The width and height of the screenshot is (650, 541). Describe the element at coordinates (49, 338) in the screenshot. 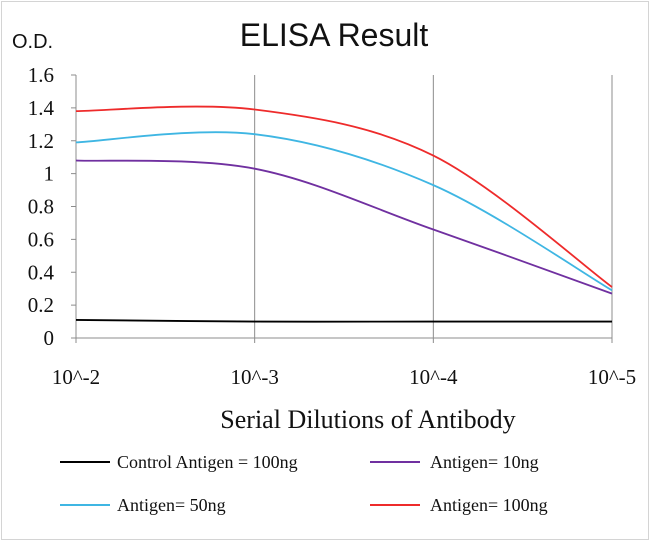

I see `y-tick-label: 0` at that location.